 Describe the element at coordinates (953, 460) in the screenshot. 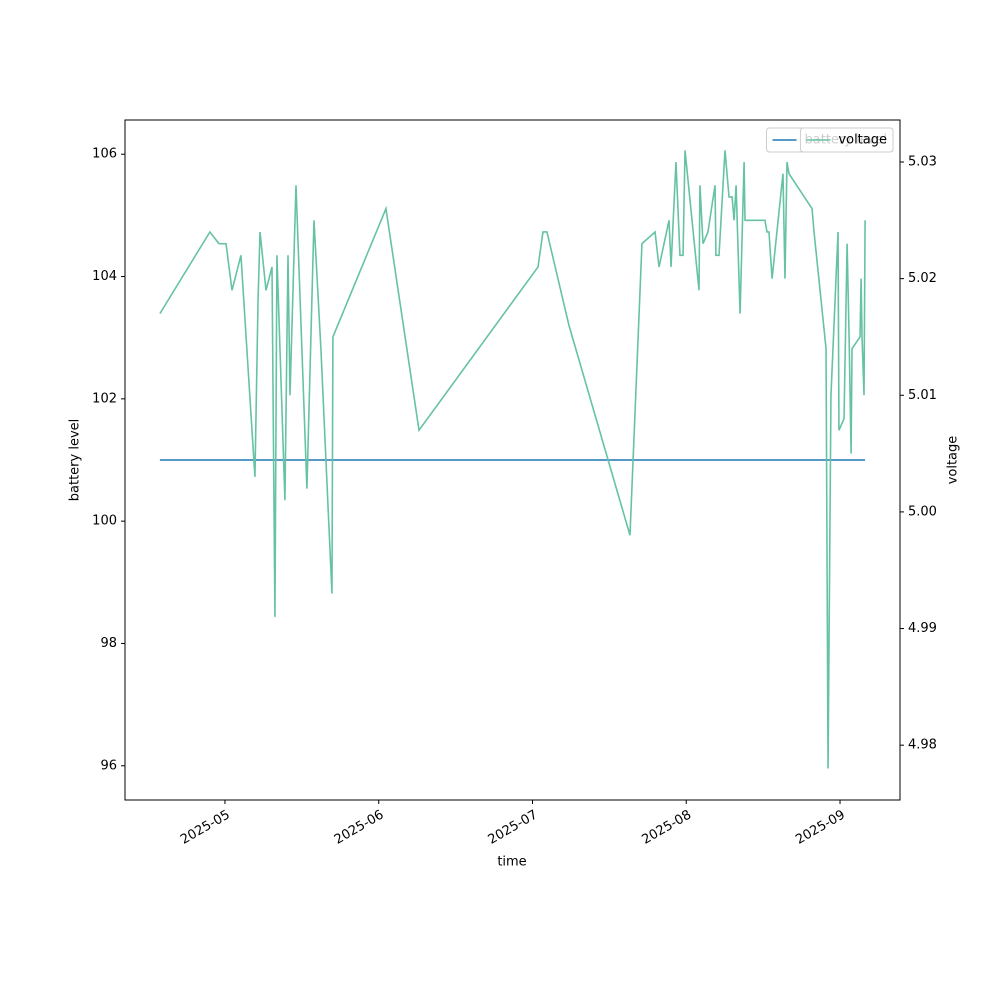

I see `y2-axis-label: voltage` at that location.